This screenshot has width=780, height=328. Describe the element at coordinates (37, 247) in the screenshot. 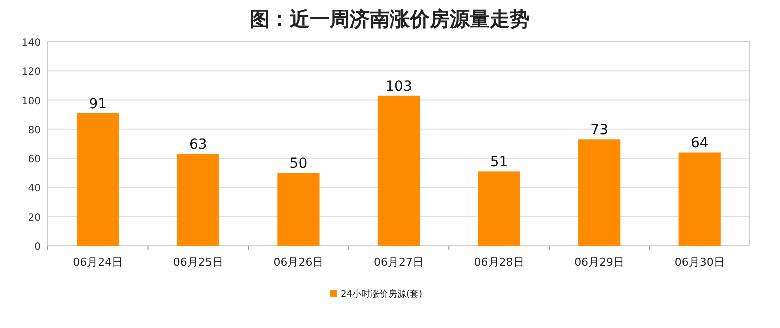

I see `y-tick-label: 0` at that location.